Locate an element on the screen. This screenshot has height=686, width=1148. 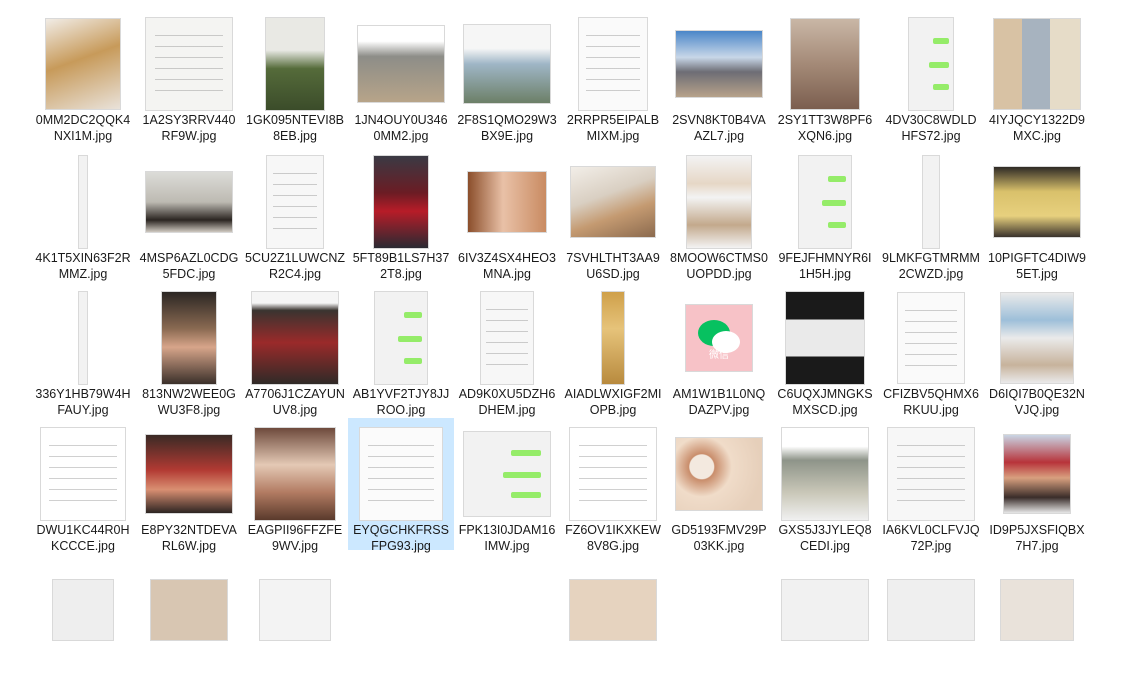
file-item: EAGPII96FFZFE9WV.jpg is located at coordinates (295, 485).